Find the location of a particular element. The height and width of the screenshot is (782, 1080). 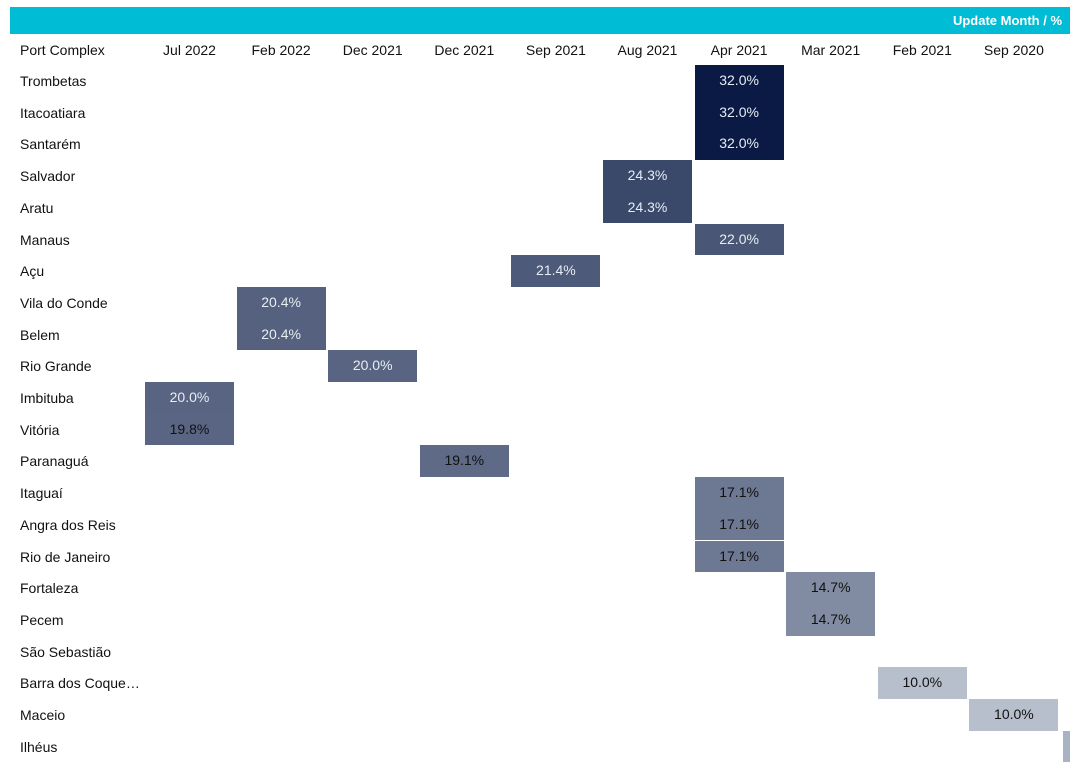

row-label: Rio de Janeiro is located at coordinates (65, 556).